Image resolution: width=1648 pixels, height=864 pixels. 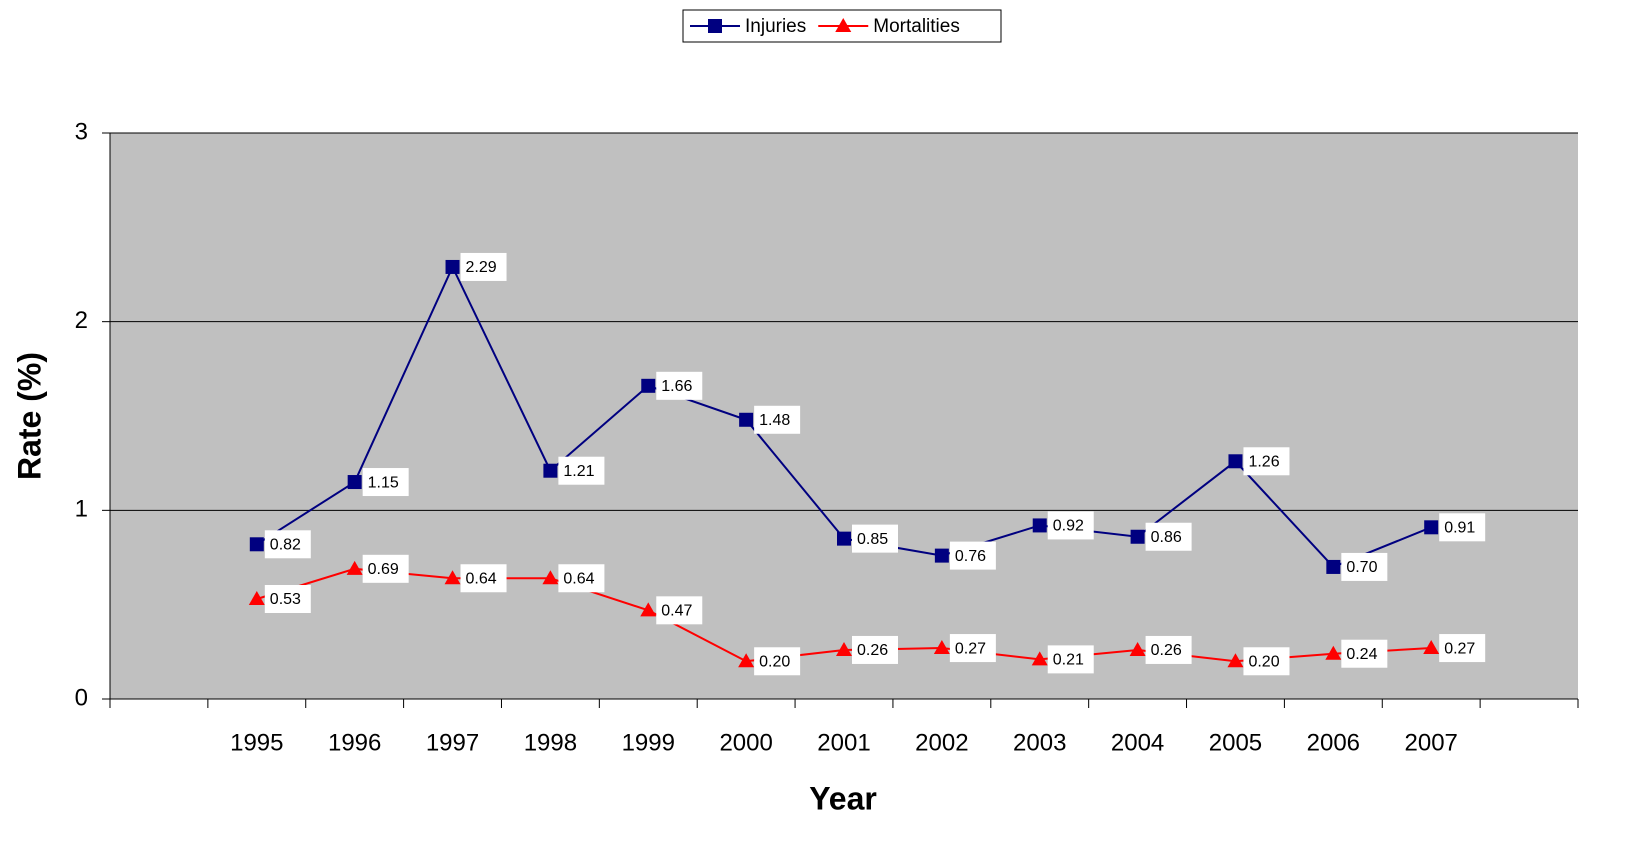 I want to click on x-tick-label: 1996, so click(x=354, y=742).